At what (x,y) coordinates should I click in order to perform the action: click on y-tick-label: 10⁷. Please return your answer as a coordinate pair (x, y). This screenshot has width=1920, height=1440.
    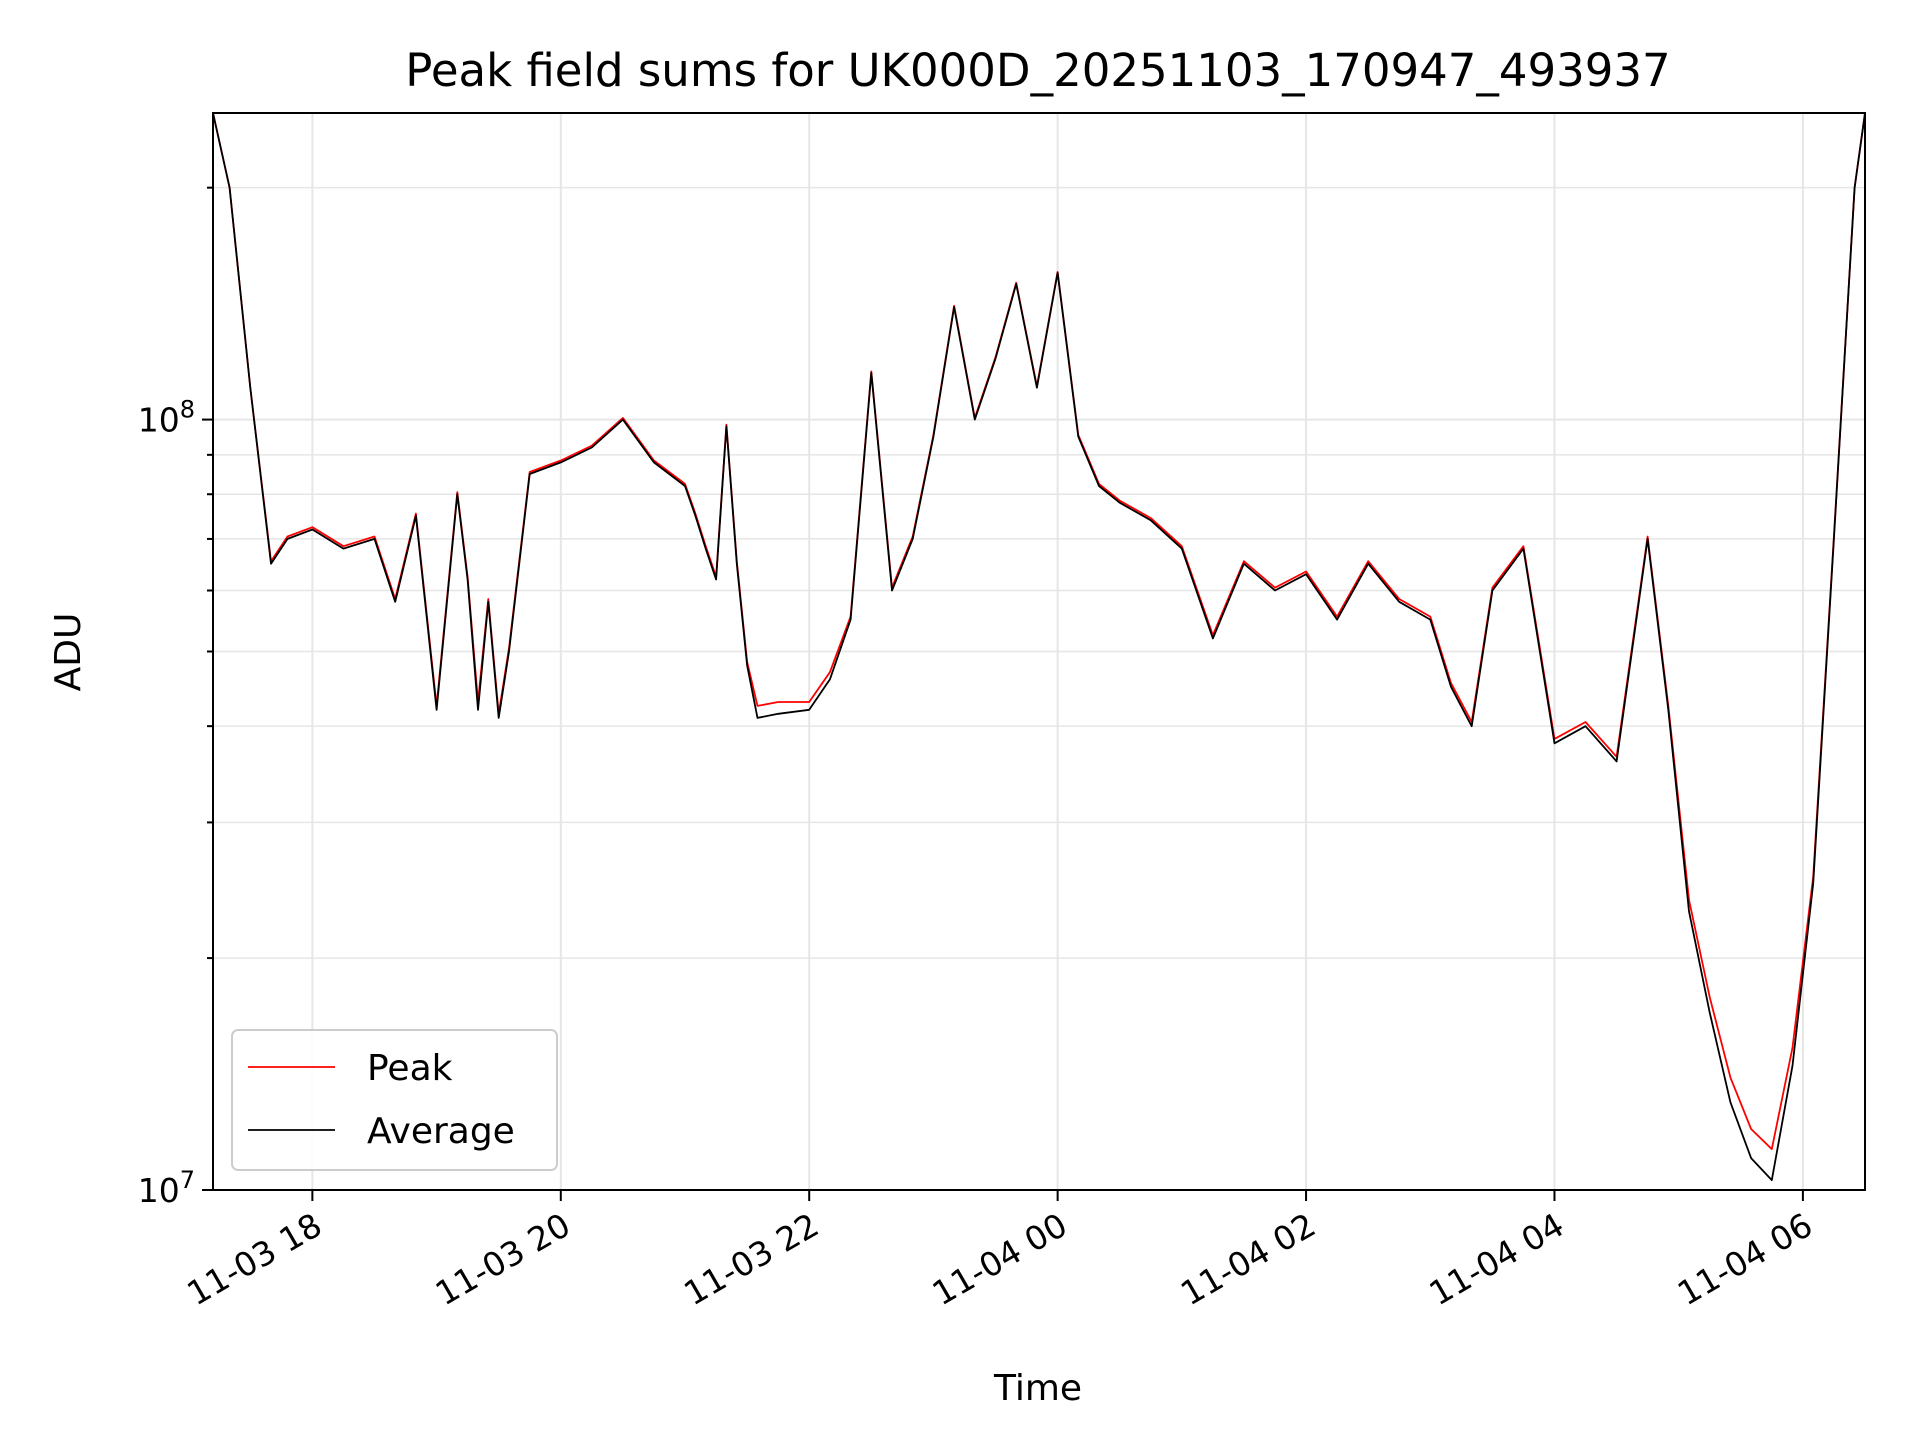
    Looking at the image, I should click on (166, 1188).